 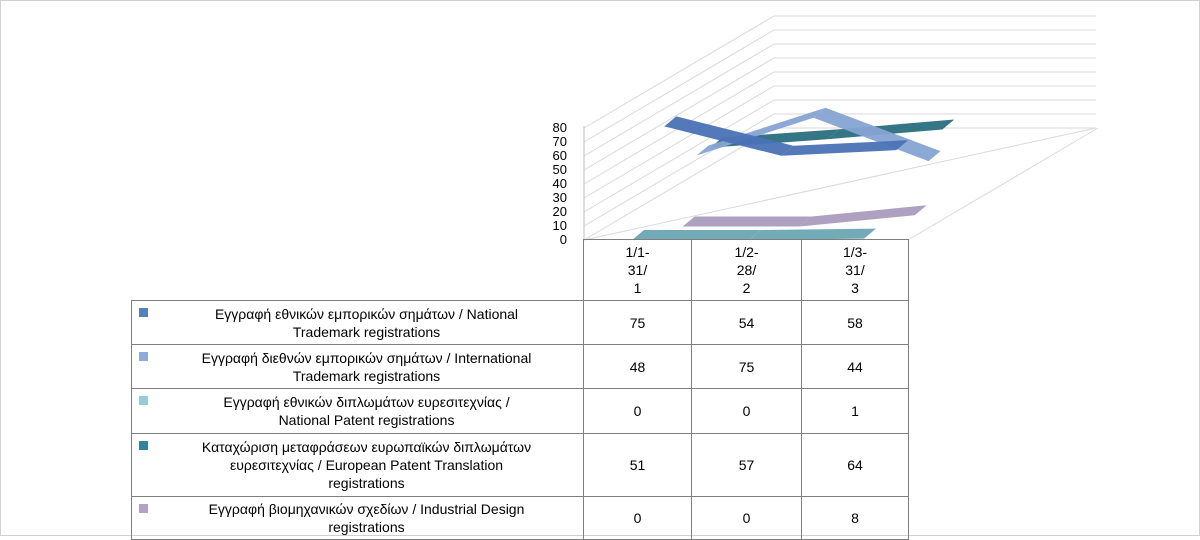 What do you see at coordinates (560, 169) in the screenshot?
I see `y-tick-label: 50` at bounding box center [560, 169].